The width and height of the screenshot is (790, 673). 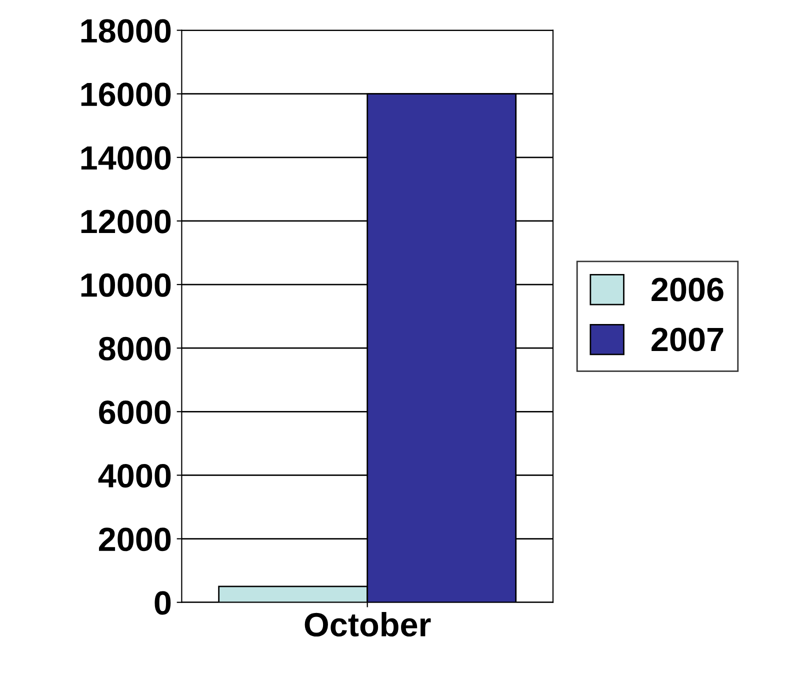 What do you see at coordinates (126, 285) in the screenshot?
I see `y-tick-label: 10000` at bounding box center [126, 285].